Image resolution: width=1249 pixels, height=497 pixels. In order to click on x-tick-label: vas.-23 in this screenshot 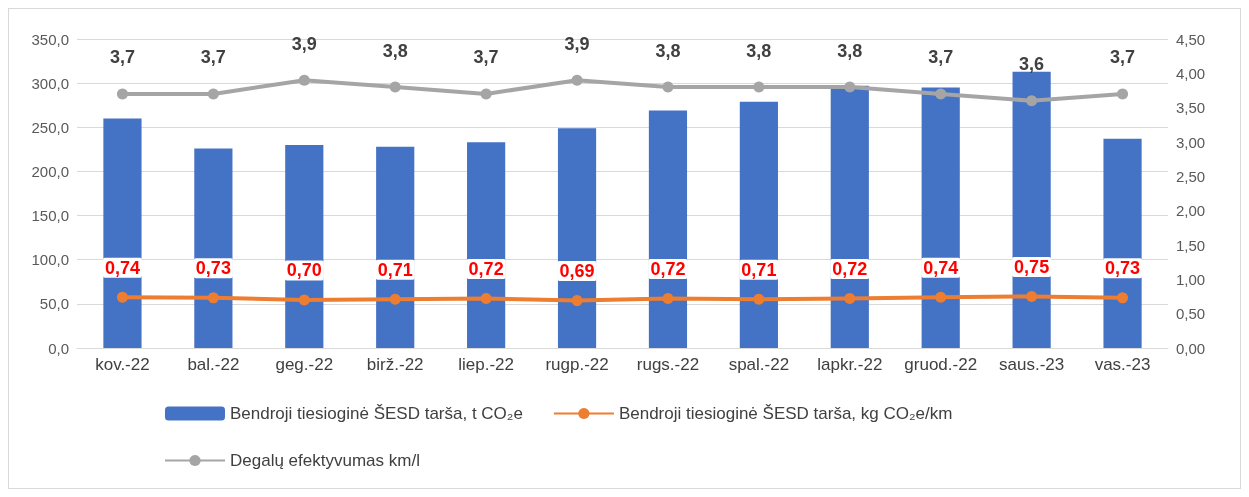, I will do `click(1122, 364)`.